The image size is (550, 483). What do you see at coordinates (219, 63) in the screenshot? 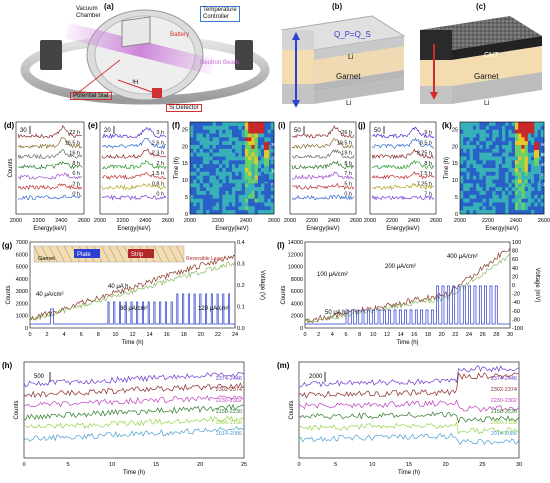
I see `neutron-beam-label: Neutron Beam` at bounding box center [219, 63].